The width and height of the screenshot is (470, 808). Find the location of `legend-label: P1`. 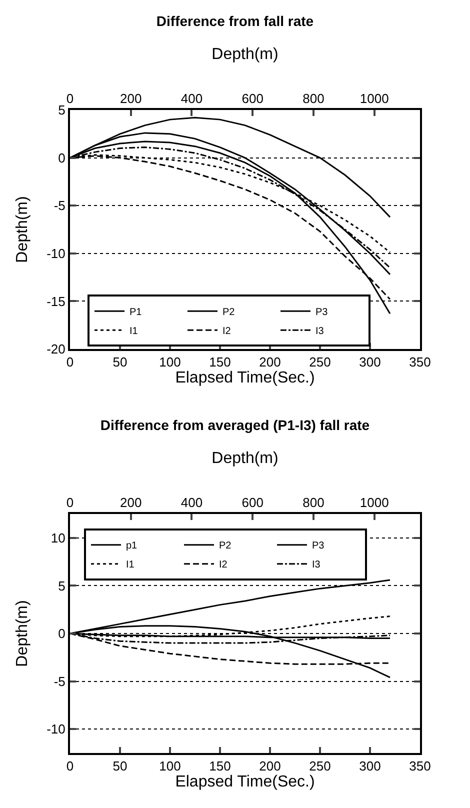

legend-label: P1 is located at coordinates (136, 312).